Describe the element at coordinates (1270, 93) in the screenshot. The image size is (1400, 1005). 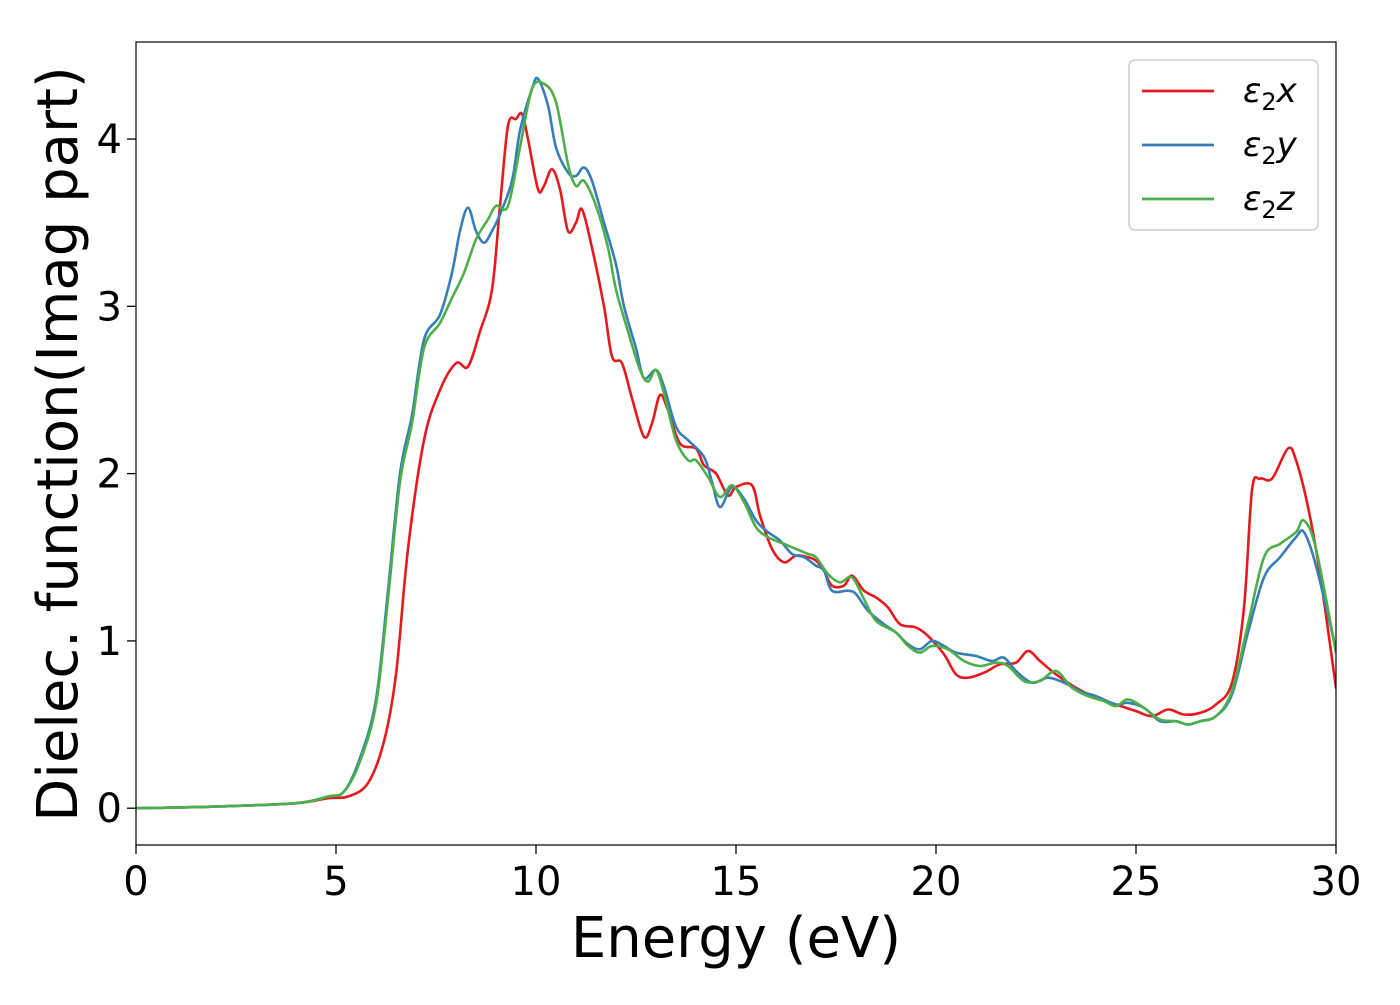
I see `legend-label-x: ε2x` at that location.